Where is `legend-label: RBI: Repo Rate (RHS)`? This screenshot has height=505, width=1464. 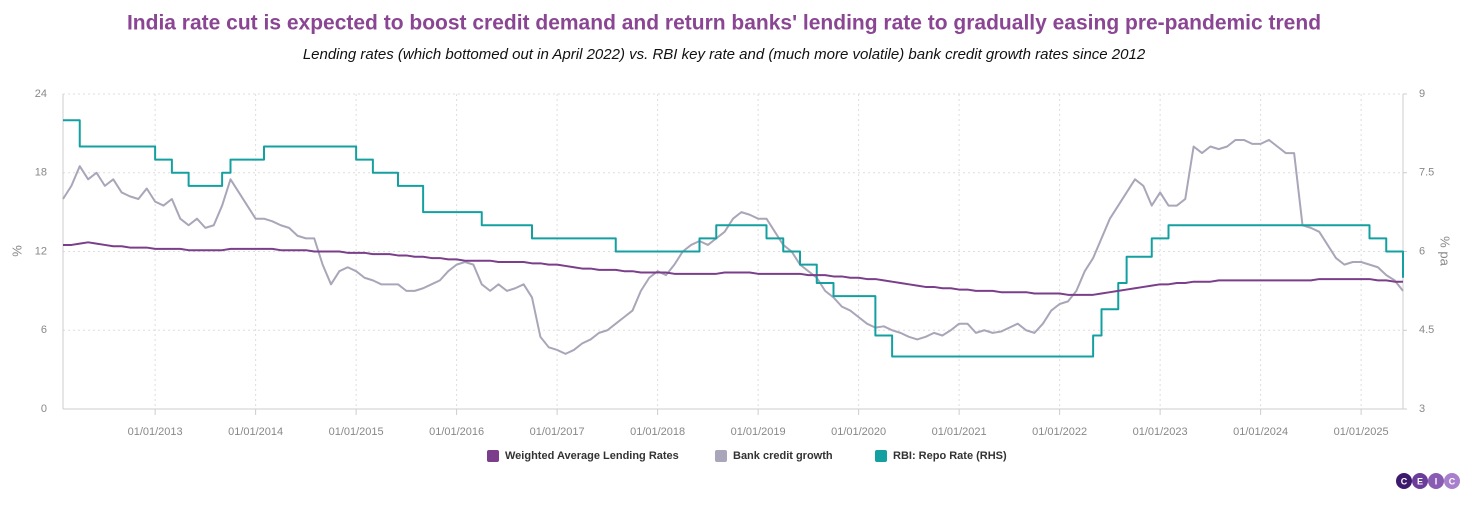
legend-label: RBI: Repo Rate (RHS) is located at coordinates (950, 456).